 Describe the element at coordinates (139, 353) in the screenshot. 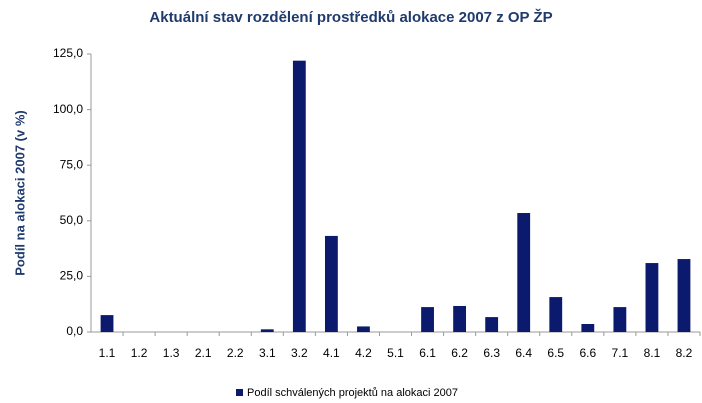

I see `x-tick-label: 1.2` at that location.